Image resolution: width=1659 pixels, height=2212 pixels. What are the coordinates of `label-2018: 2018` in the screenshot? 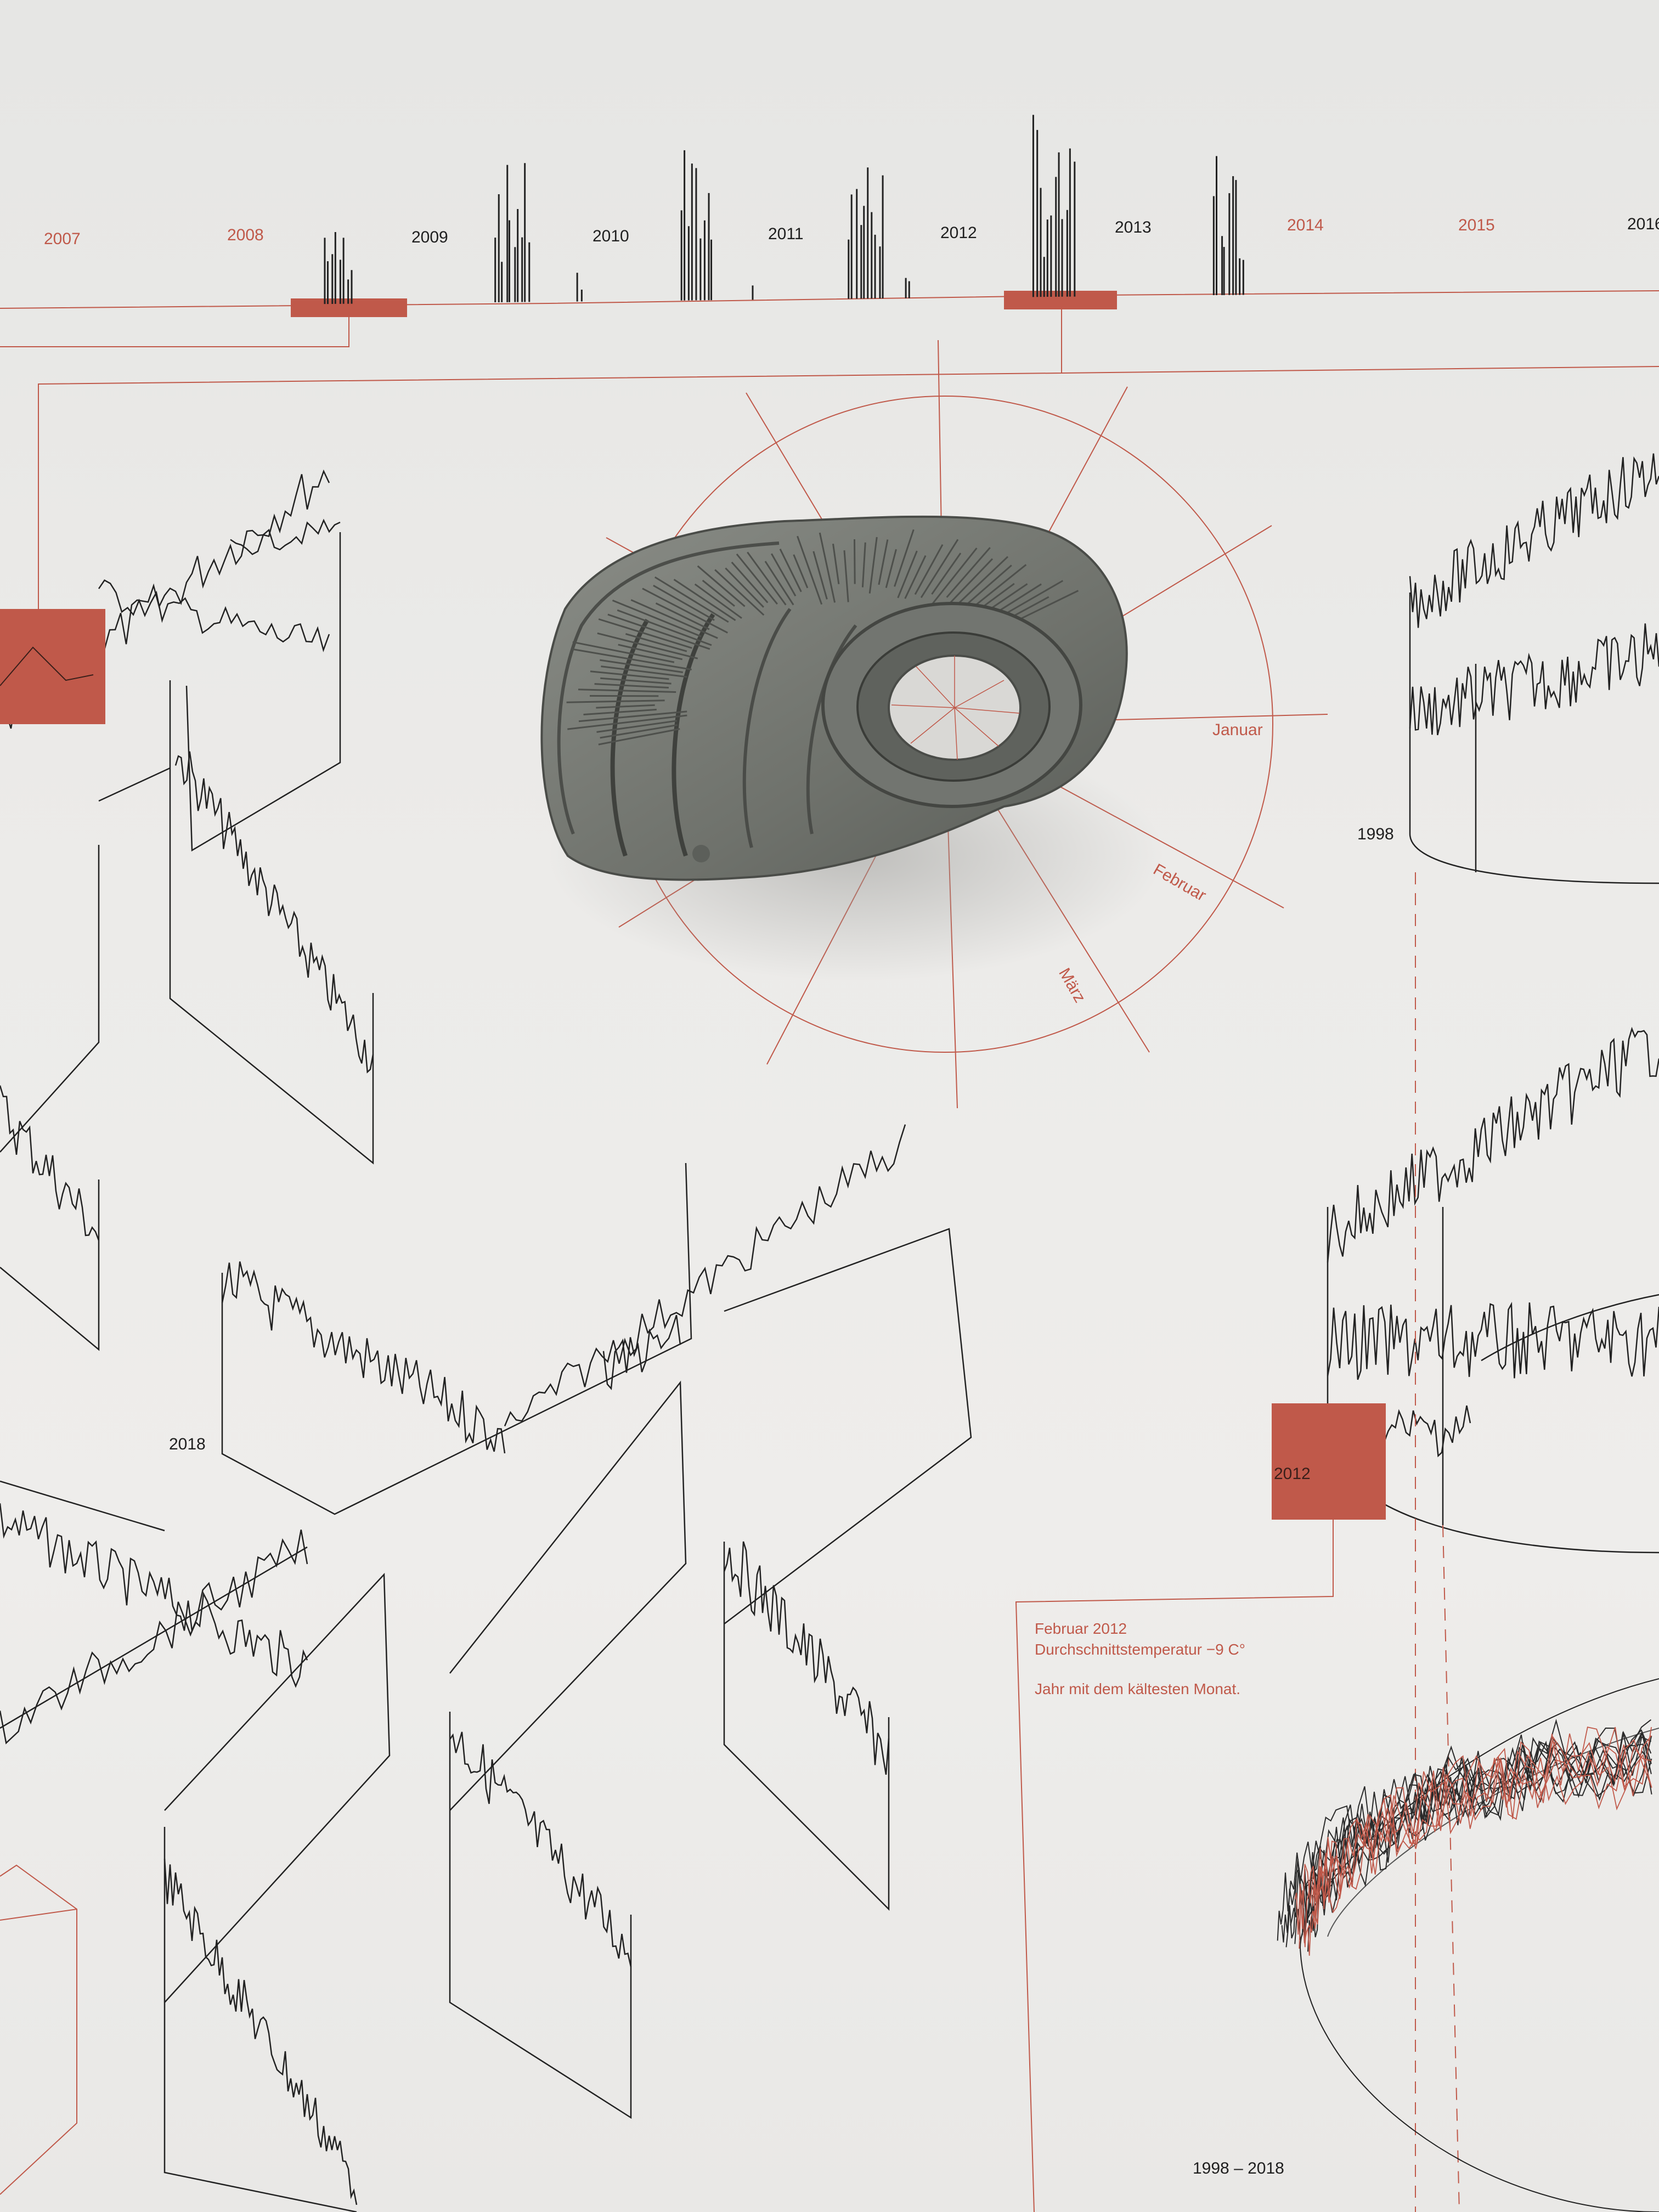 It's located at (188, 1444).